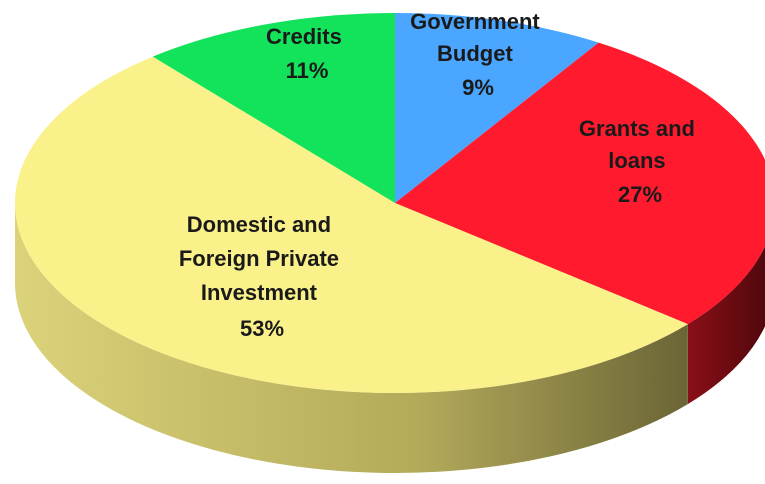  What do you see at coordinates (307, 53) in the screenshot?
I see `slice-label-credits: Credits 11%` at bounding box center [307, 53].